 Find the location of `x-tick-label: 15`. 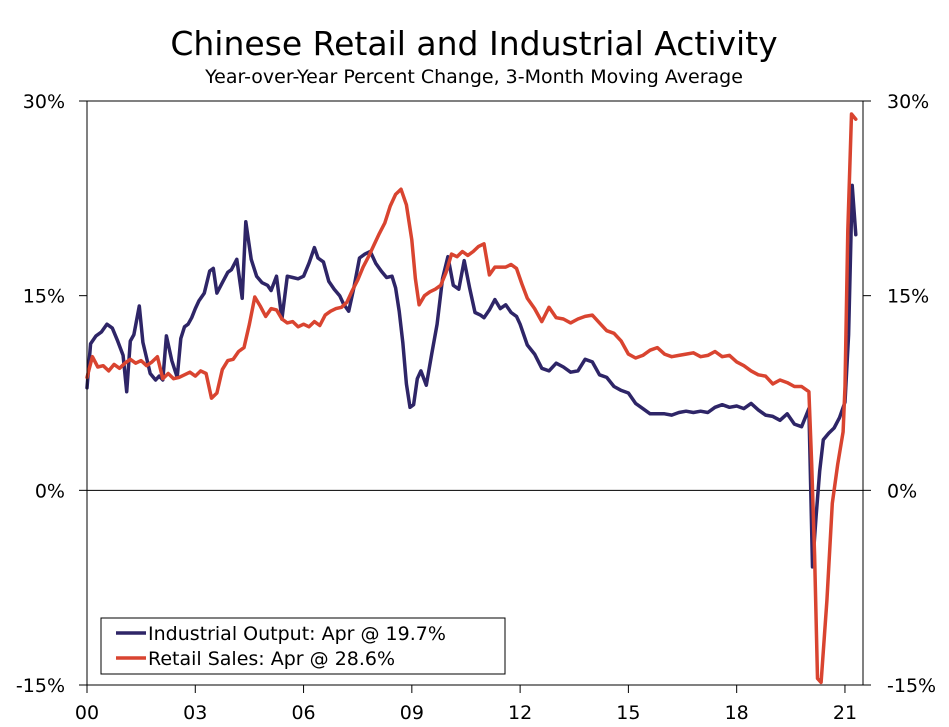

x-tick-label: 15 is located at coordinates (628, 713).